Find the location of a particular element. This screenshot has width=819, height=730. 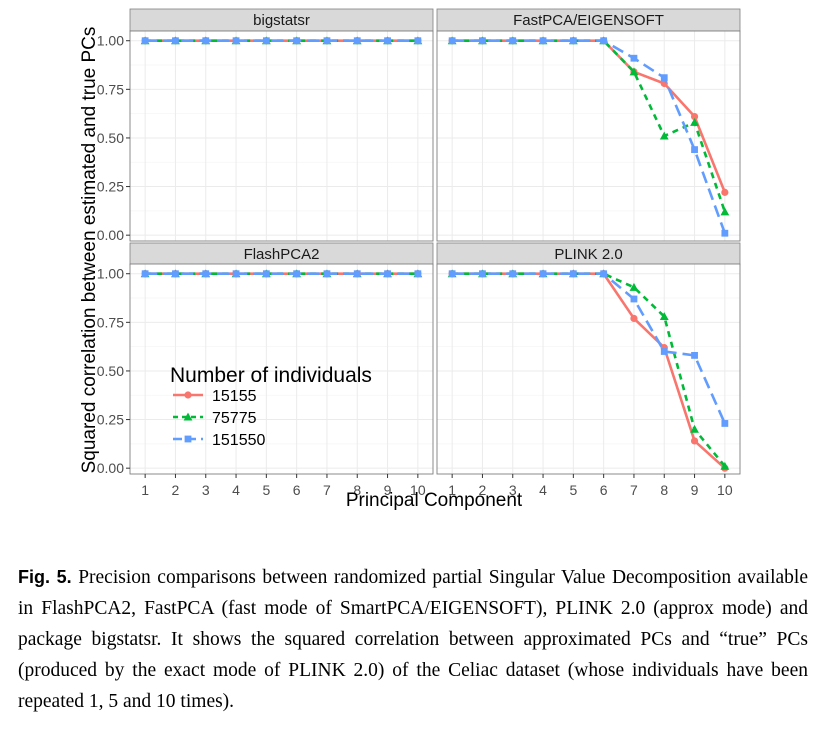

panel-fastpca-eigensoft: FastPCA/EIGENSOFT is located at coordinates (588, 125).